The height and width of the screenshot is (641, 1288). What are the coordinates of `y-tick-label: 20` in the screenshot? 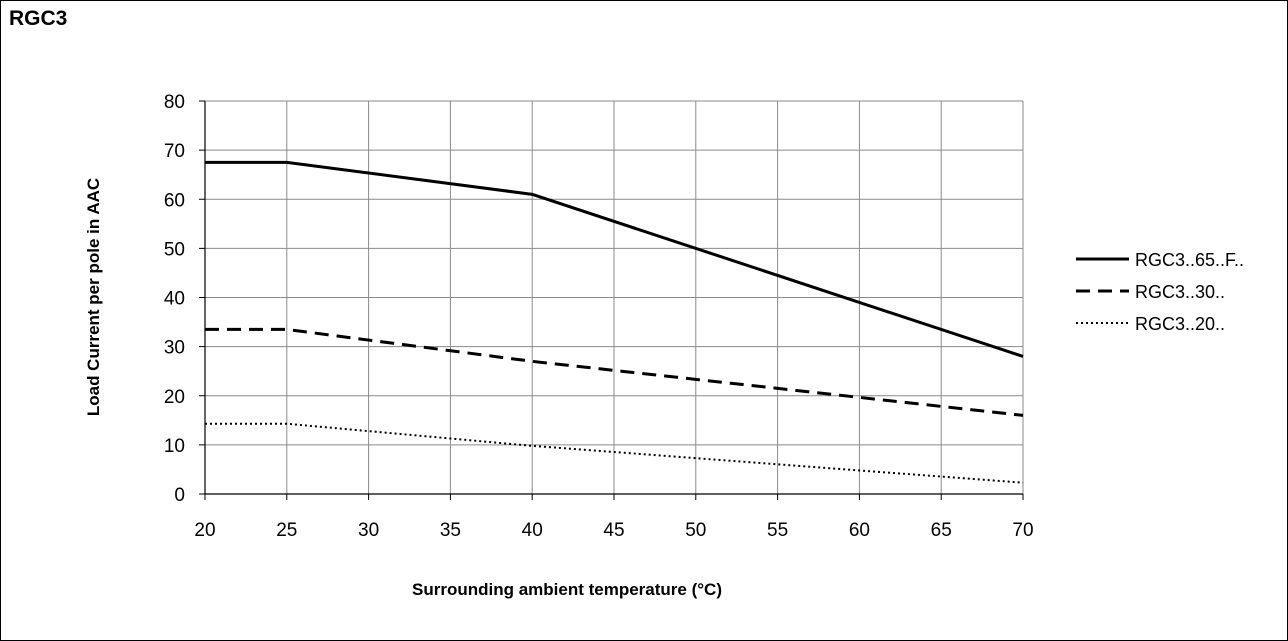 It's located at (174, 397).